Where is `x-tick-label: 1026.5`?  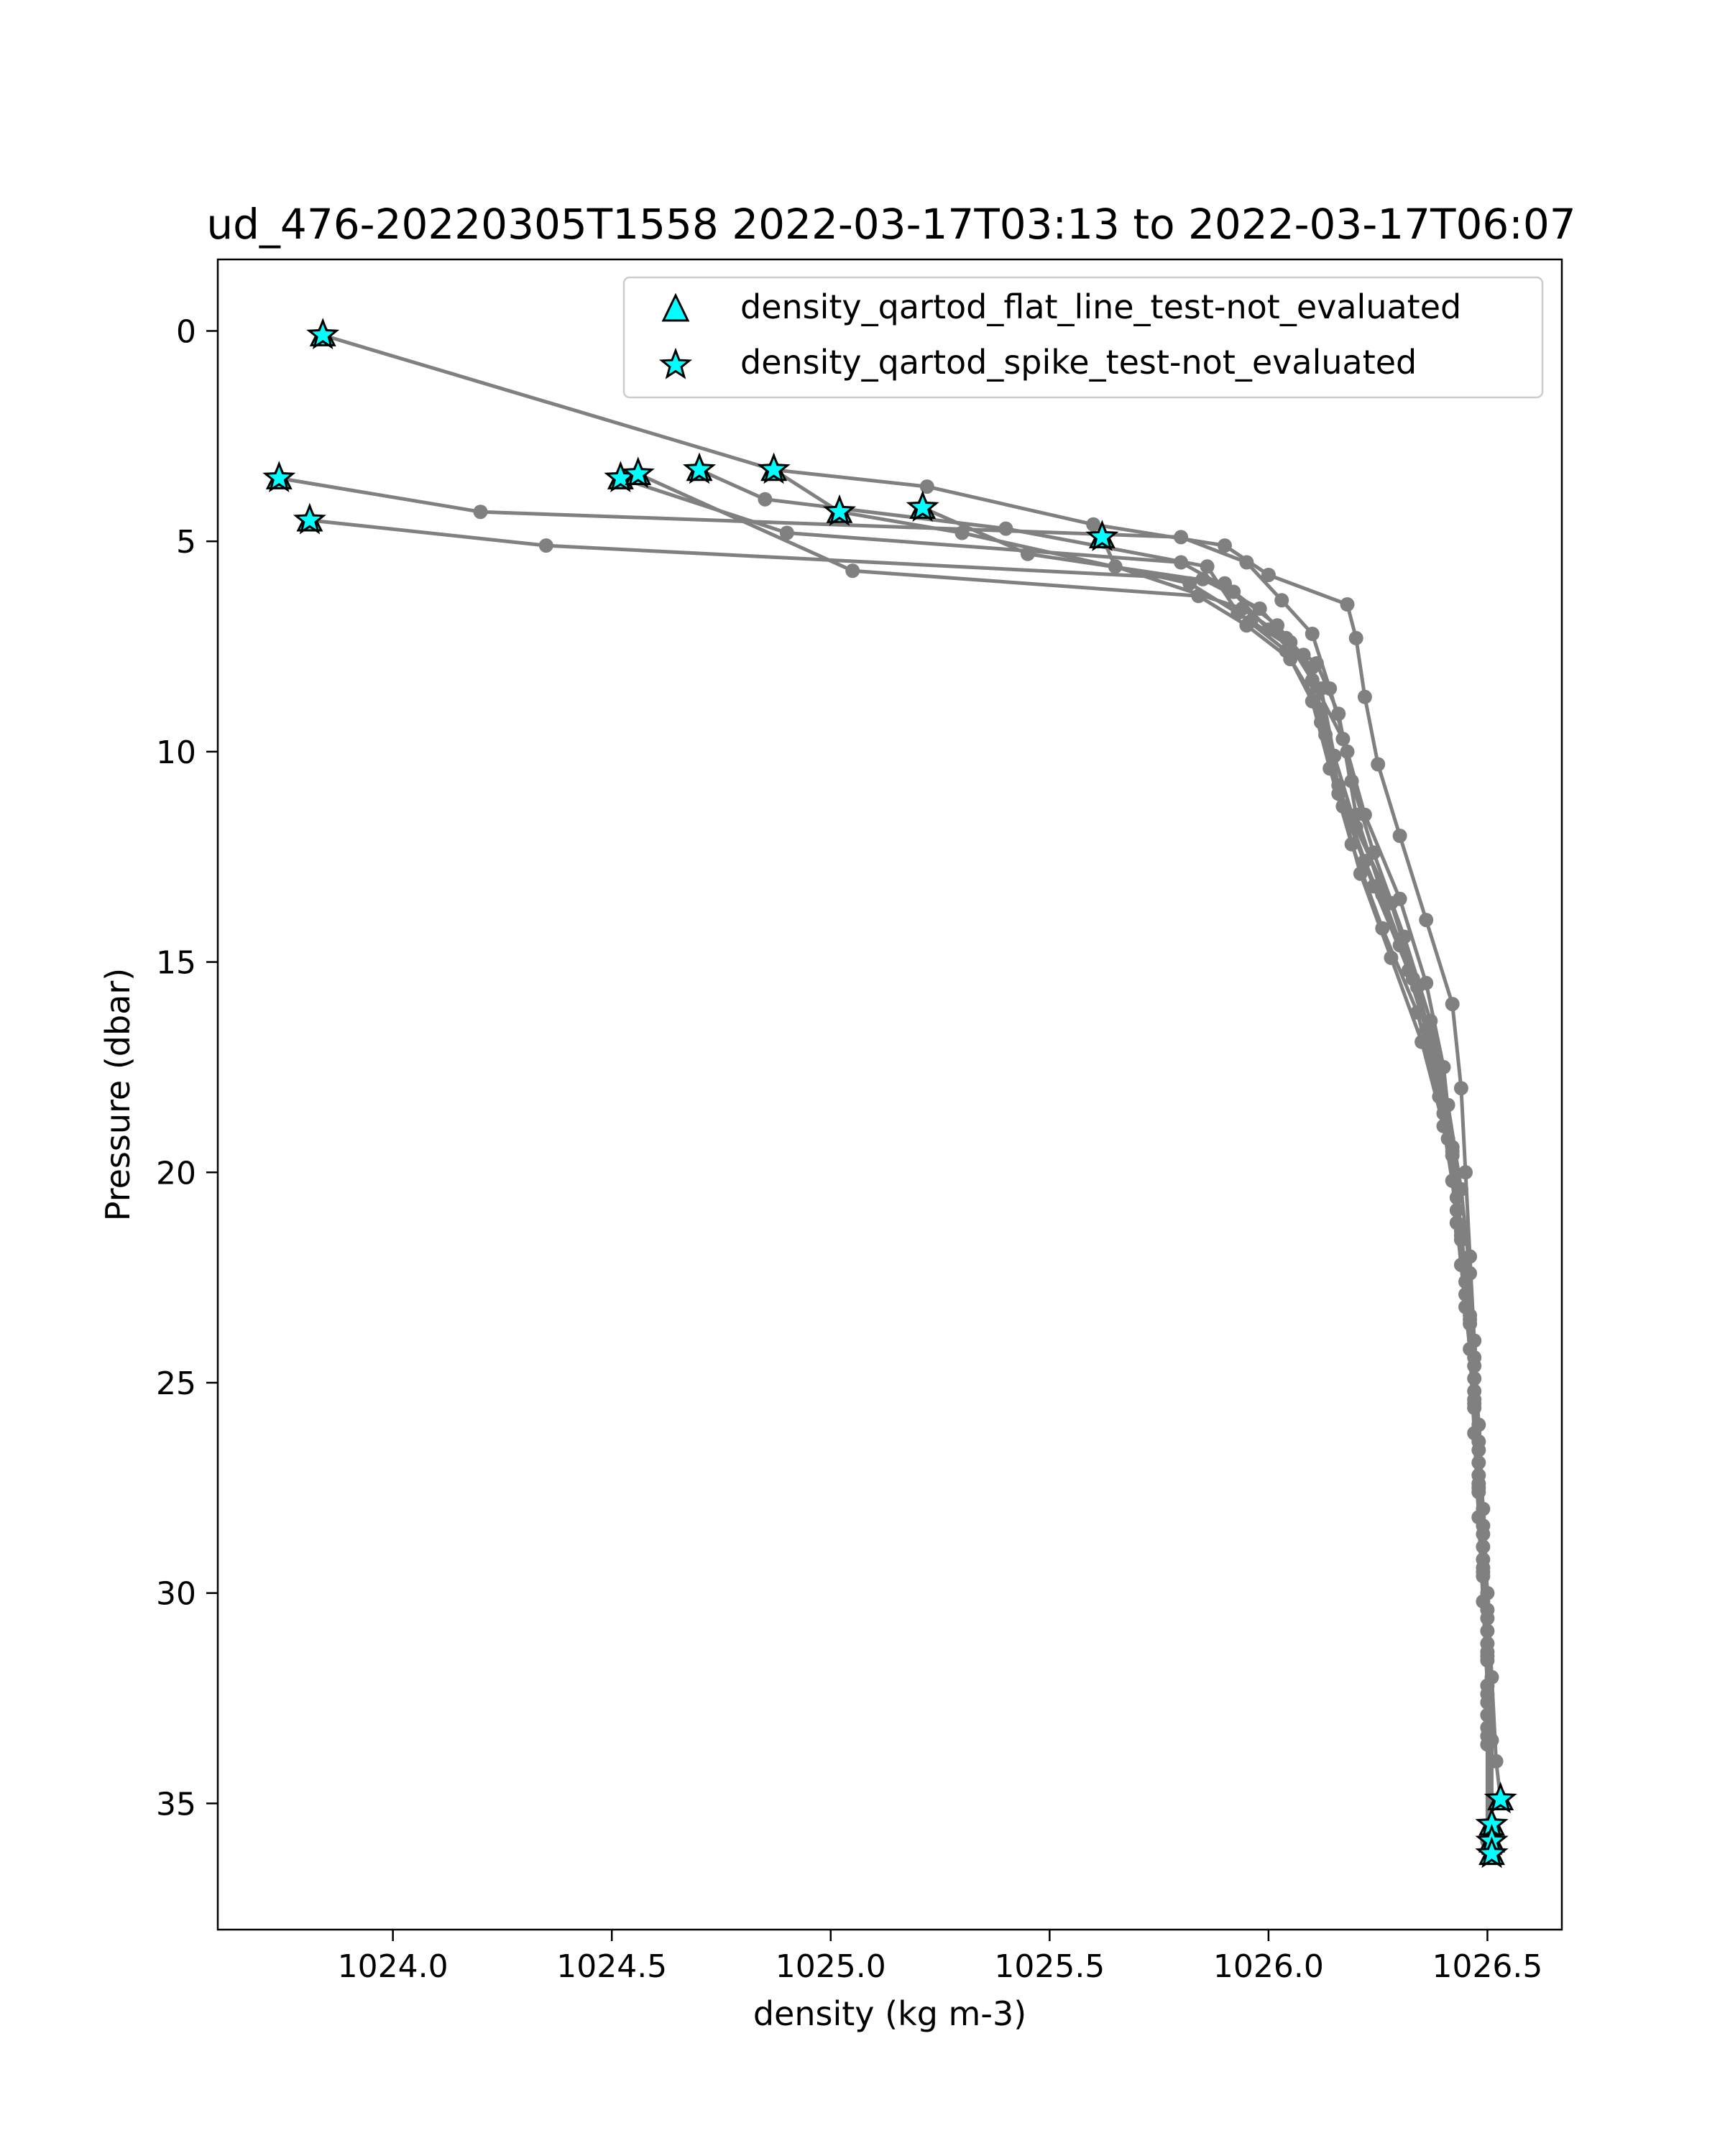
x-tick-label: 1026.5 is located at coordinates (1487, 1966).